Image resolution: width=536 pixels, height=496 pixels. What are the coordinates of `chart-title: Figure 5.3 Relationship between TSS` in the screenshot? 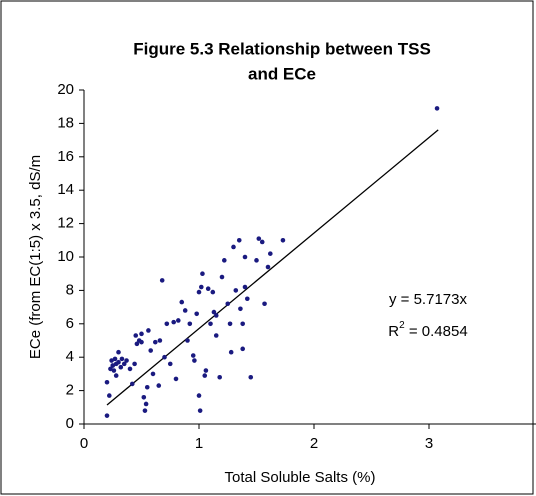 It's located at (282, 48).